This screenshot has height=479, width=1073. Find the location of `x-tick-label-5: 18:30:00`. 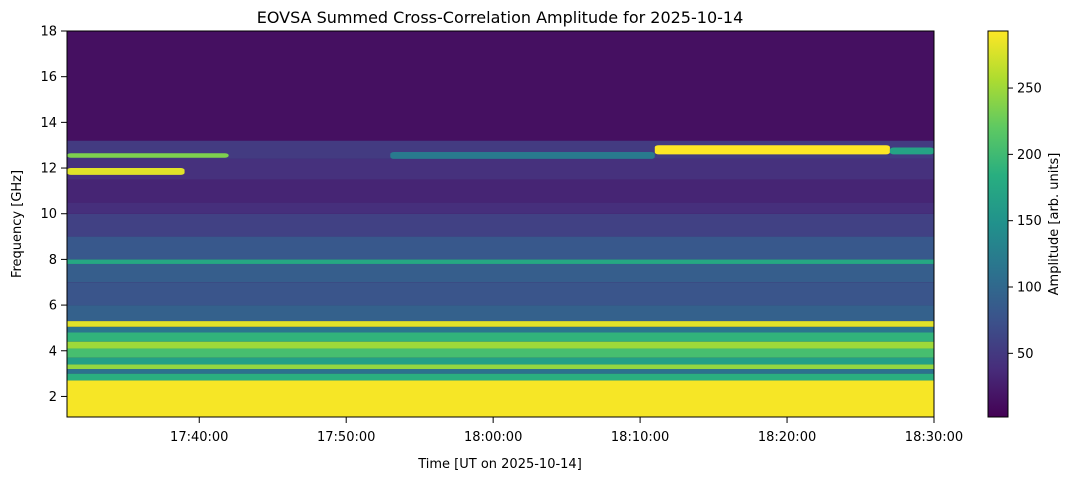

x-tick-label-5: 18:30:00 is located at coordinates (934, 437).